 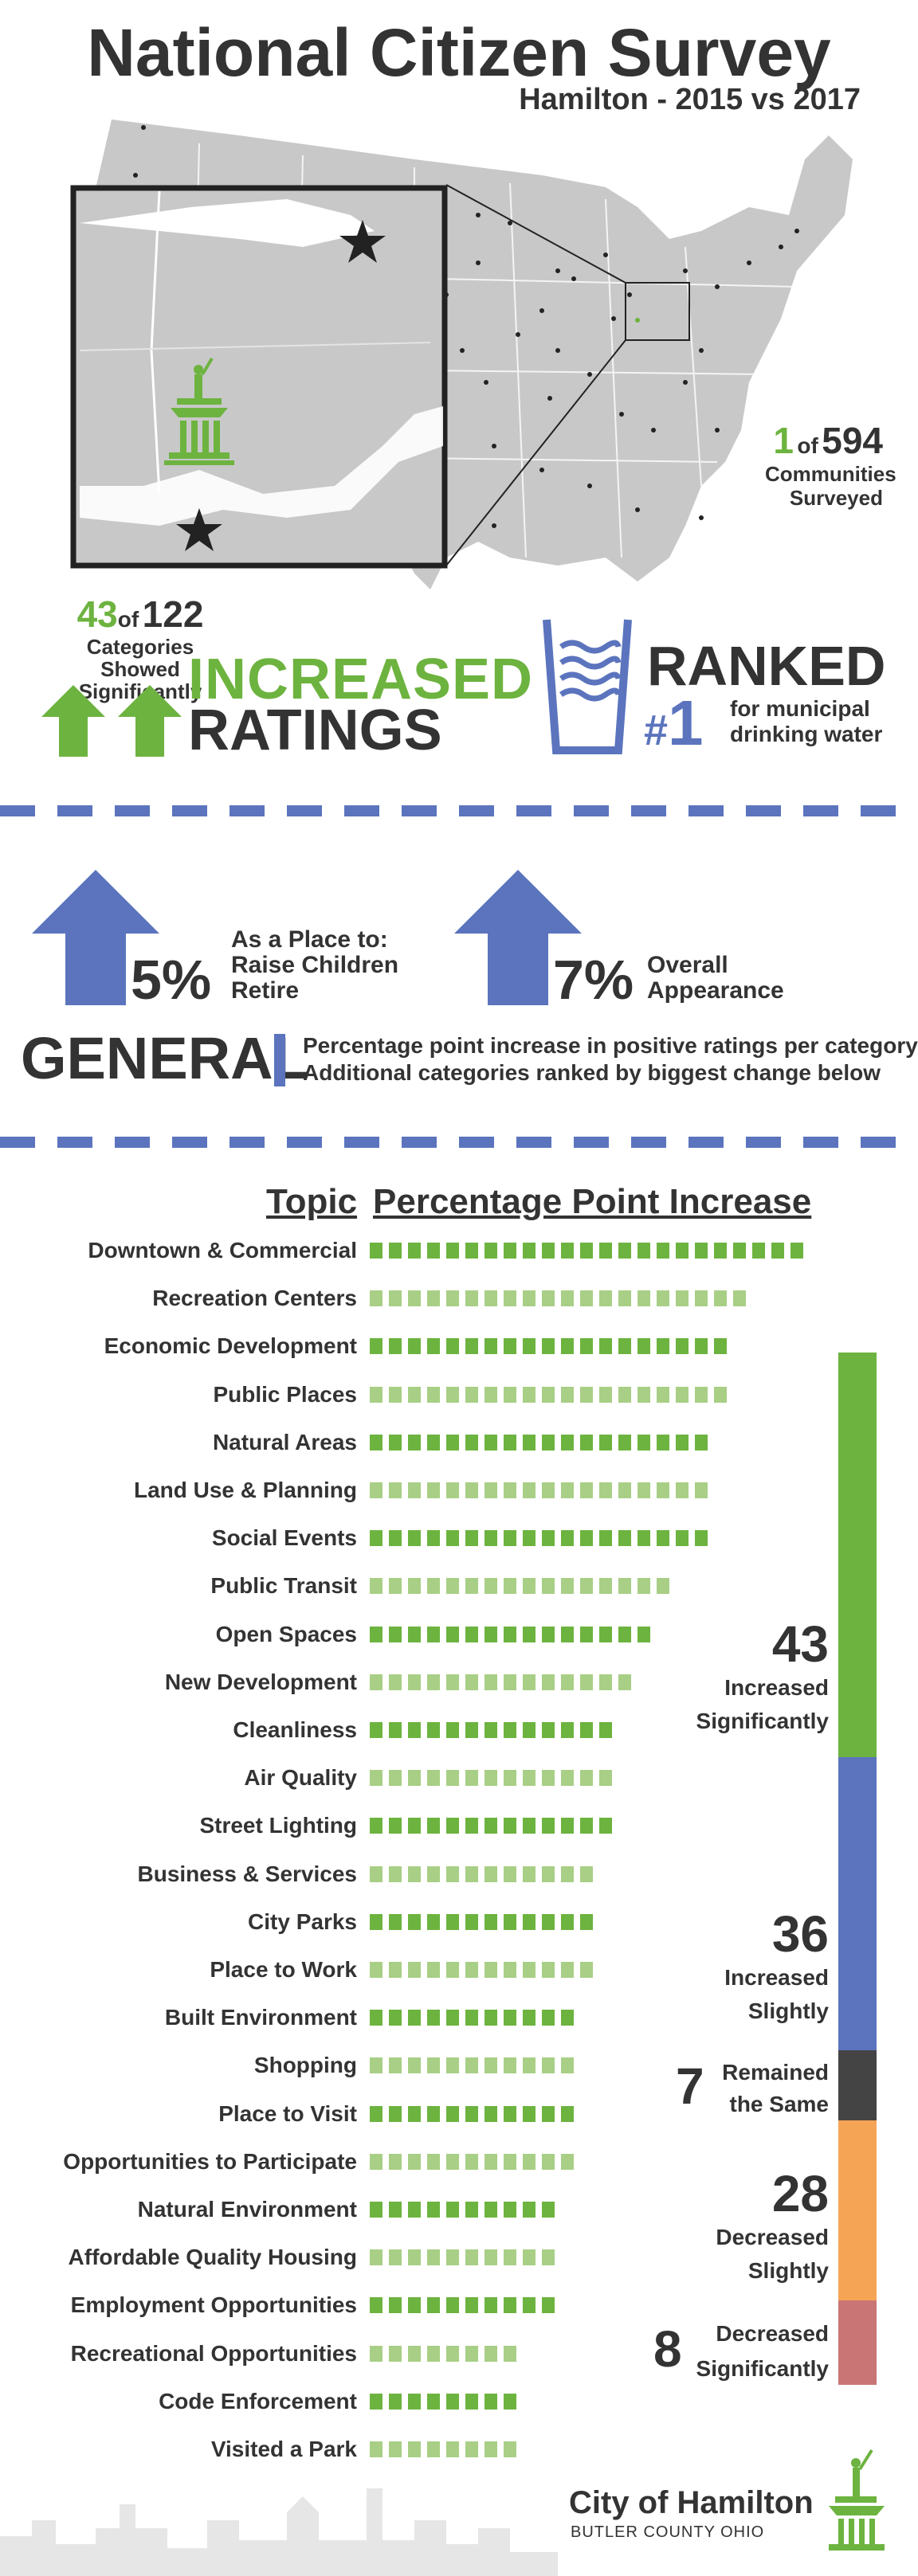 What do you see at coordinates (284, 1537) in the screenshot?
I see `topic-label: Social Events` at bounding box center [284, 1537].